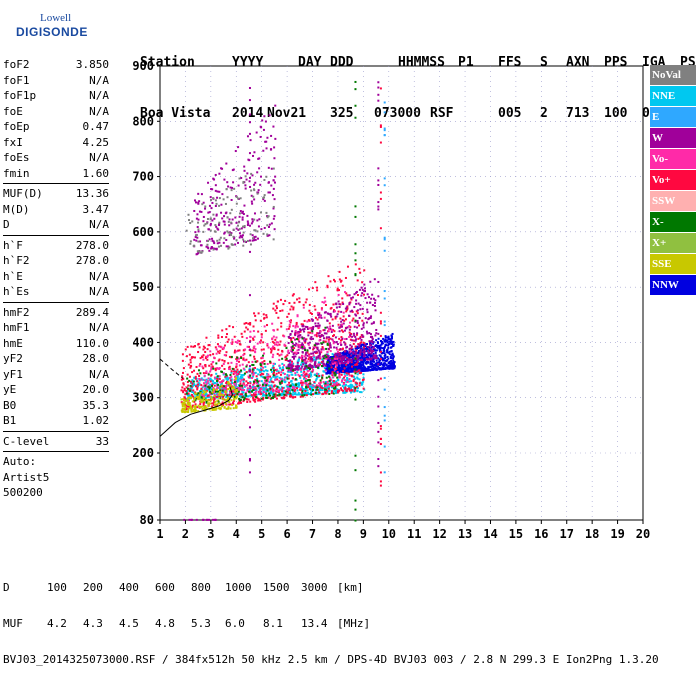 The width and height of the screenshot is (700, 678). What do you see at coordinates (129, 623) in the screenshot?
I see `footer-muf-value: 4.5` at bounding box center [129, 623].